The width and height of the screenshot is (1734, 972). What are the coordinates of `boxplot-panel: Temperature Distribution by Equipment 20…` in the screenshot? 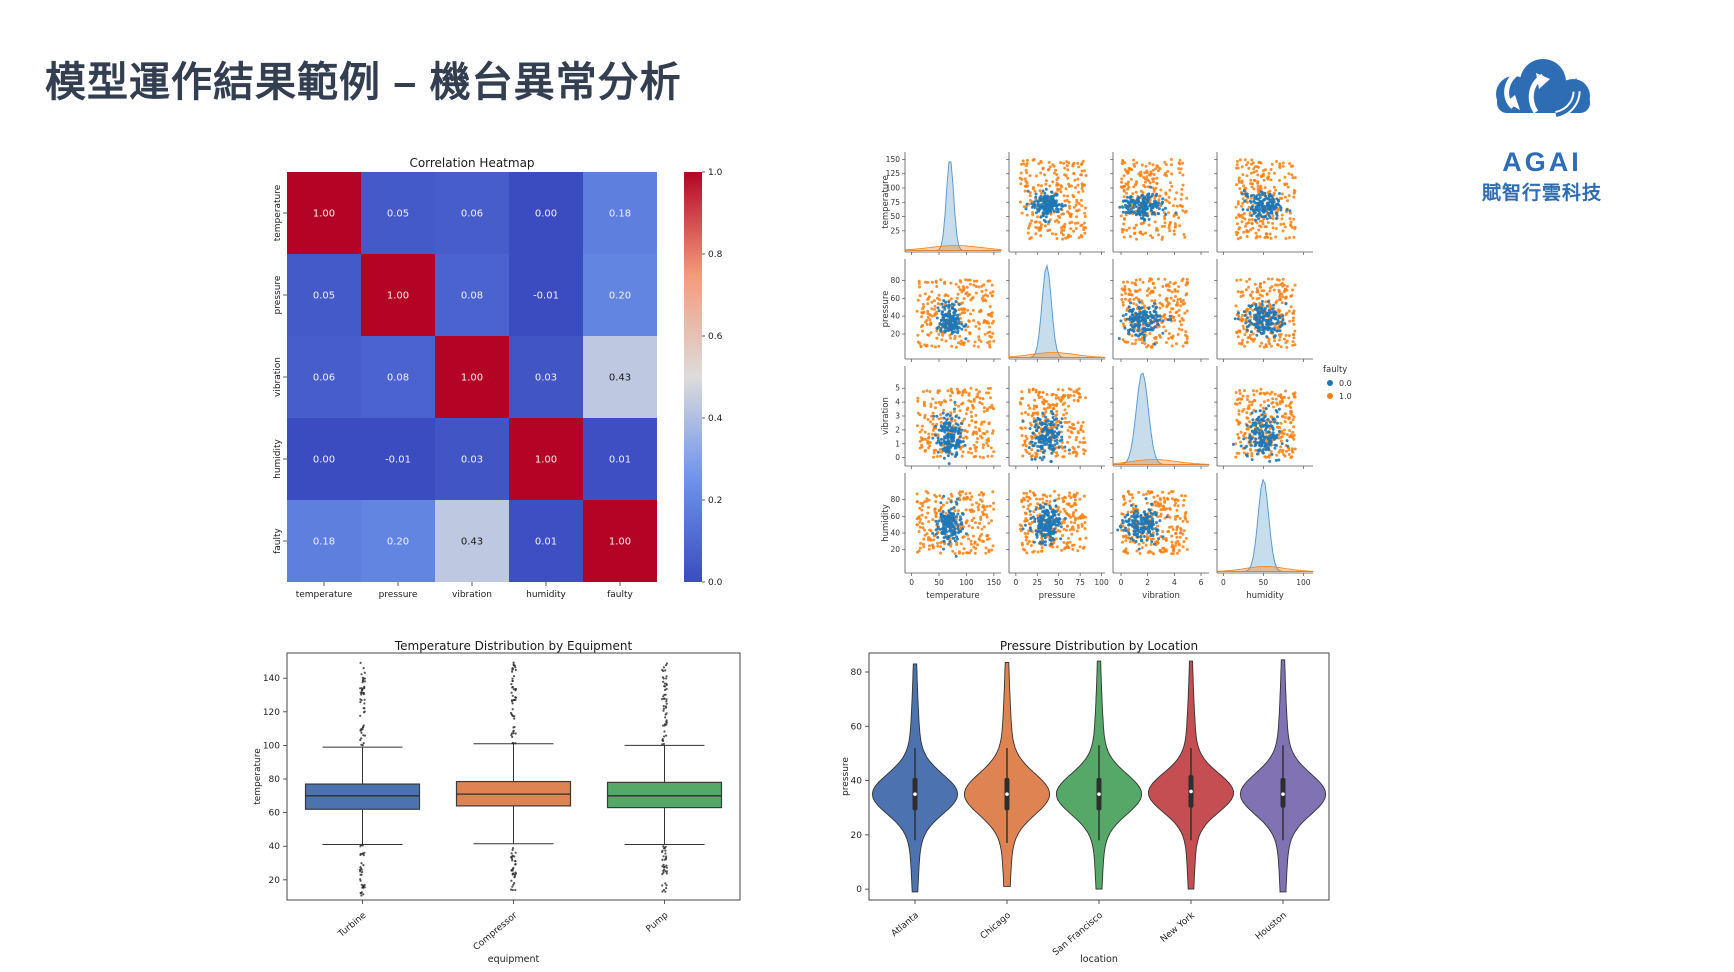 It's located at (520, 802).